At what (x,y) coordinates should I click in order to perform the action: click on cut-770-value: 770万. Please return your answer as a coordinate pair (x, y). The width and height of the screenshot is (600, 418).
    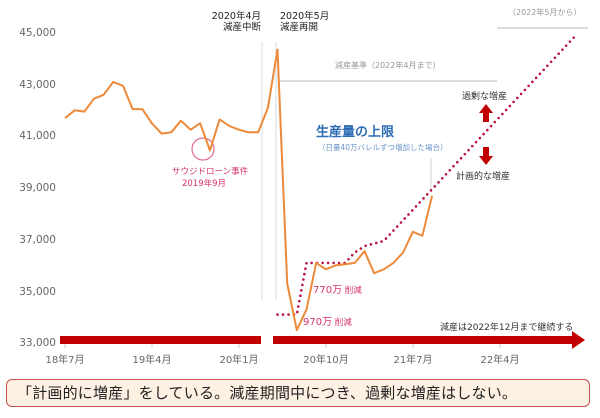
    Looking at the image, I should click on (328, 290).